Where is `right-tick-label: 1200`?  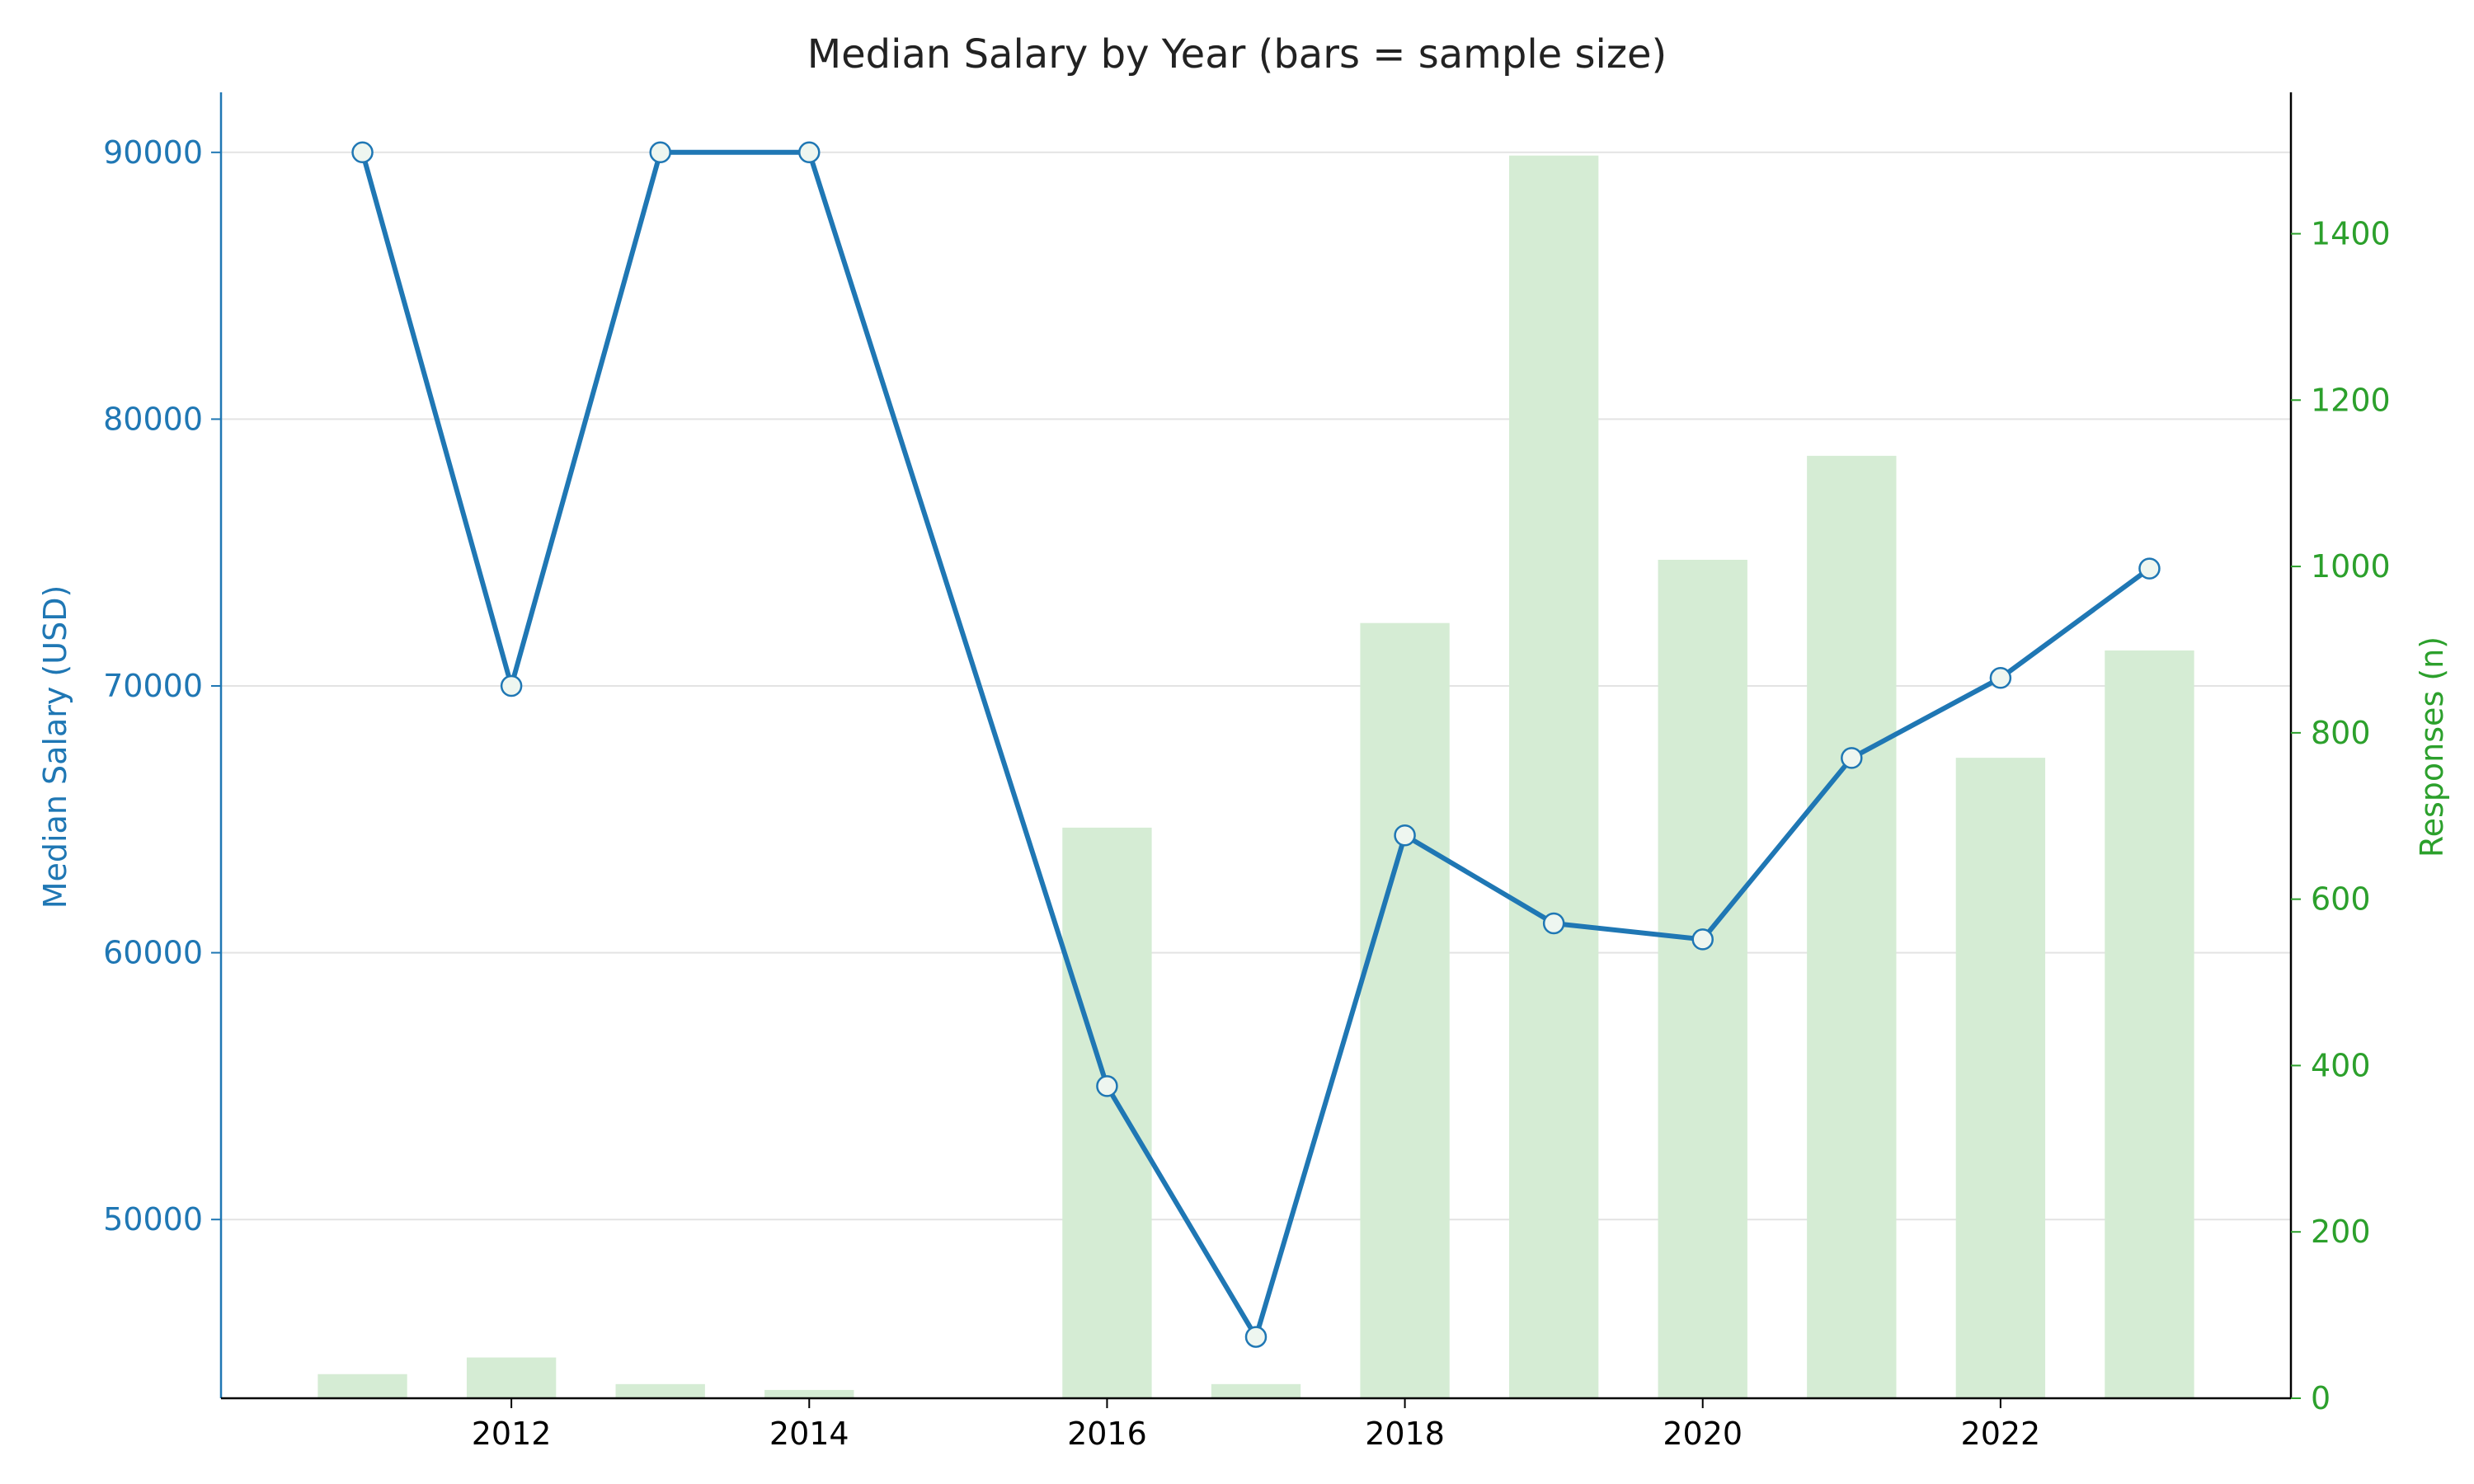 right-tick-label: 1200 is located at coordinates (2351, 400).